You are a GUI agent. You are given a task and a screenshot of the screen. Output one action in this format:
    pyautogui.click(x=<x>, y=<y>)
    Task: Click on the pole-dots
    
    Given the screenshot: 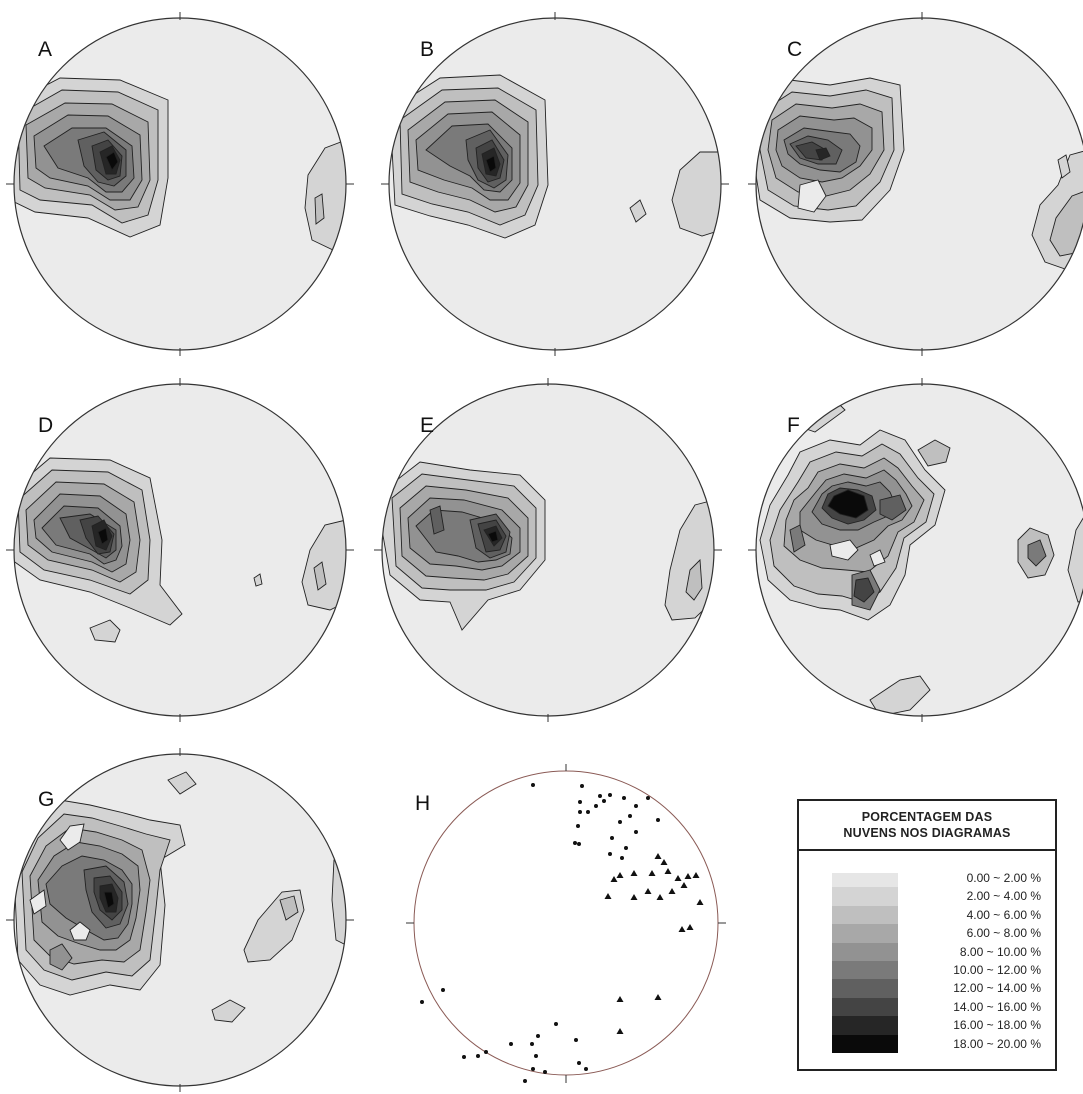 What is the action you would take?
    pyautogui.click(x=540, y=933)
    